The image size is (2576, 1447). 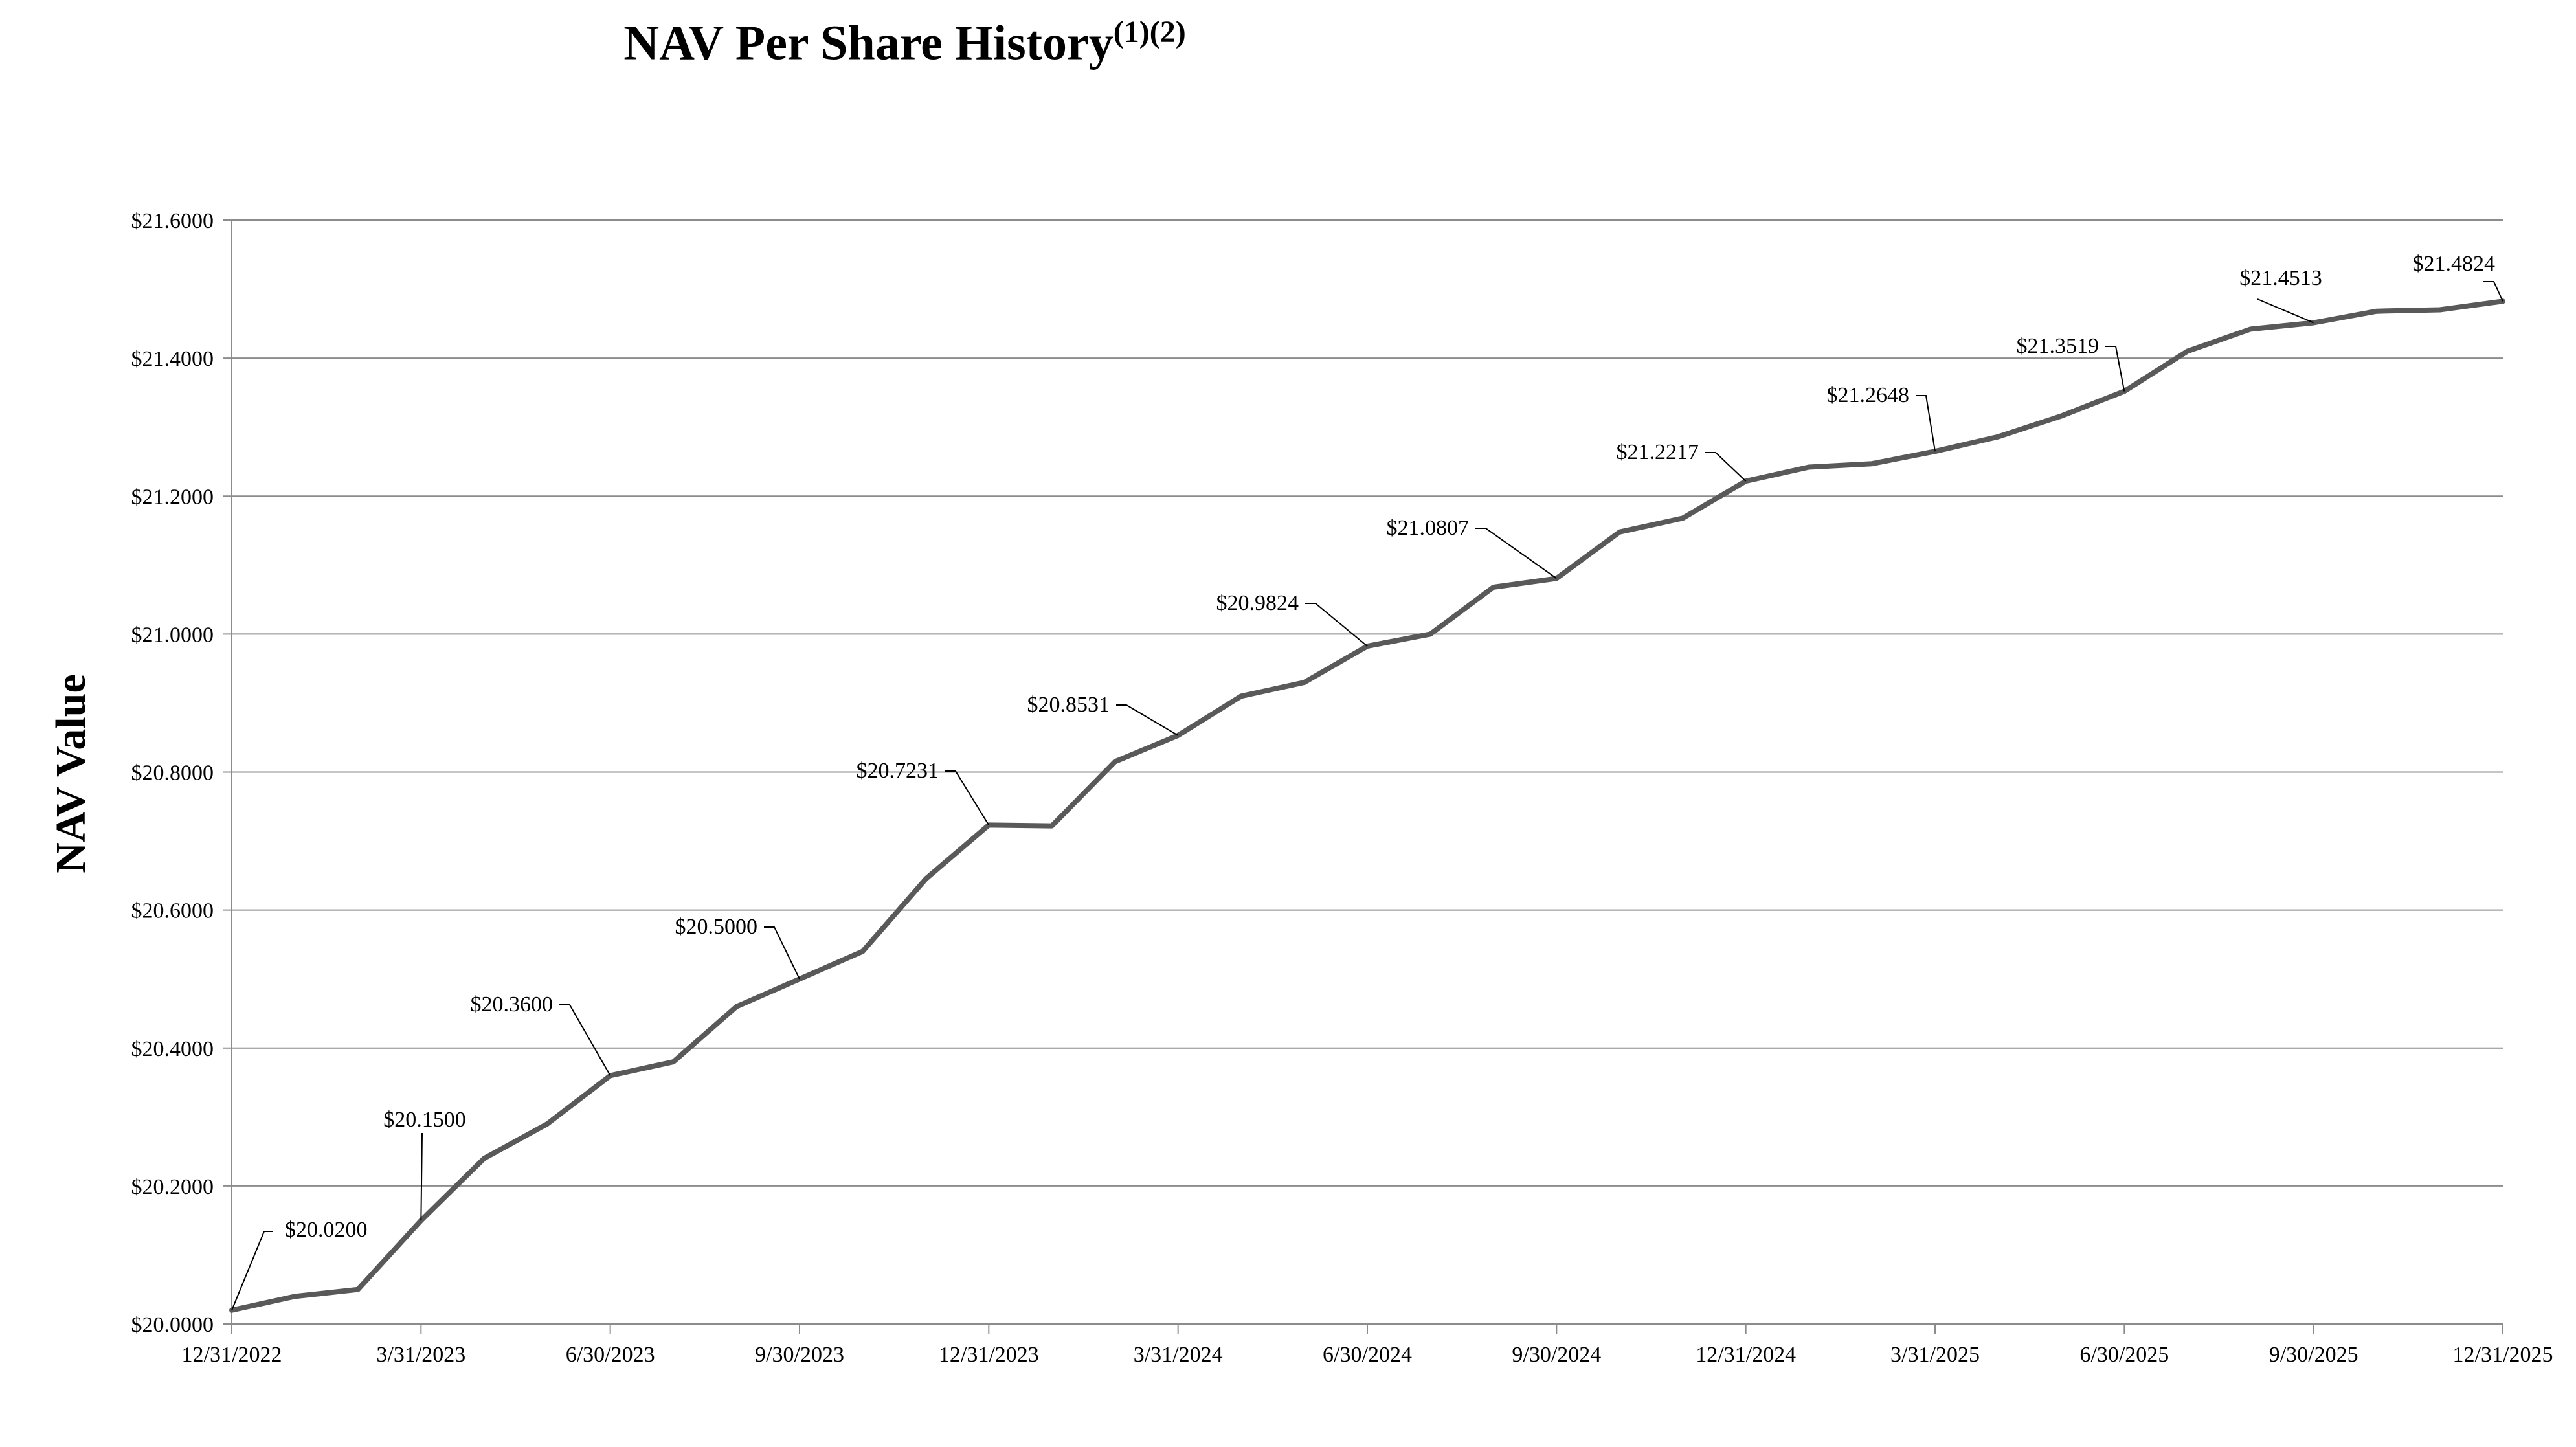 I want to click on data-label: $20.3600, so click(x=512, y=1005).